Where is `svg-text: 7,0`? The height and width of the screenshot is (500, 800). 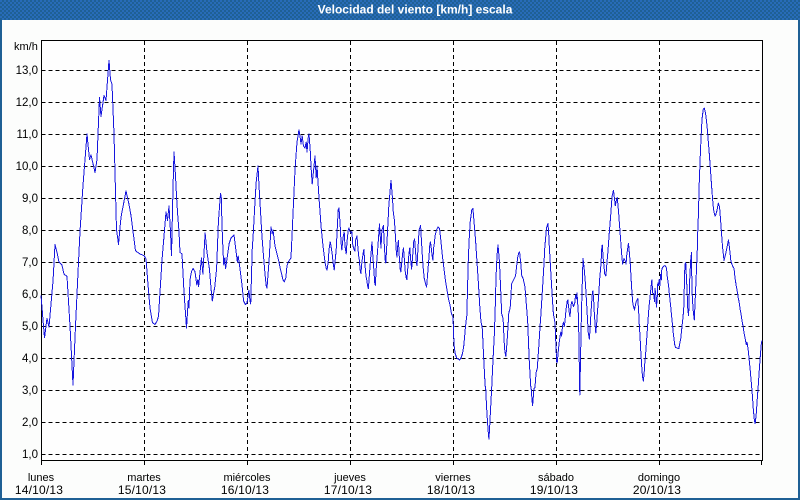 svg-text: 7,0 is located at coordinates (30, 263).